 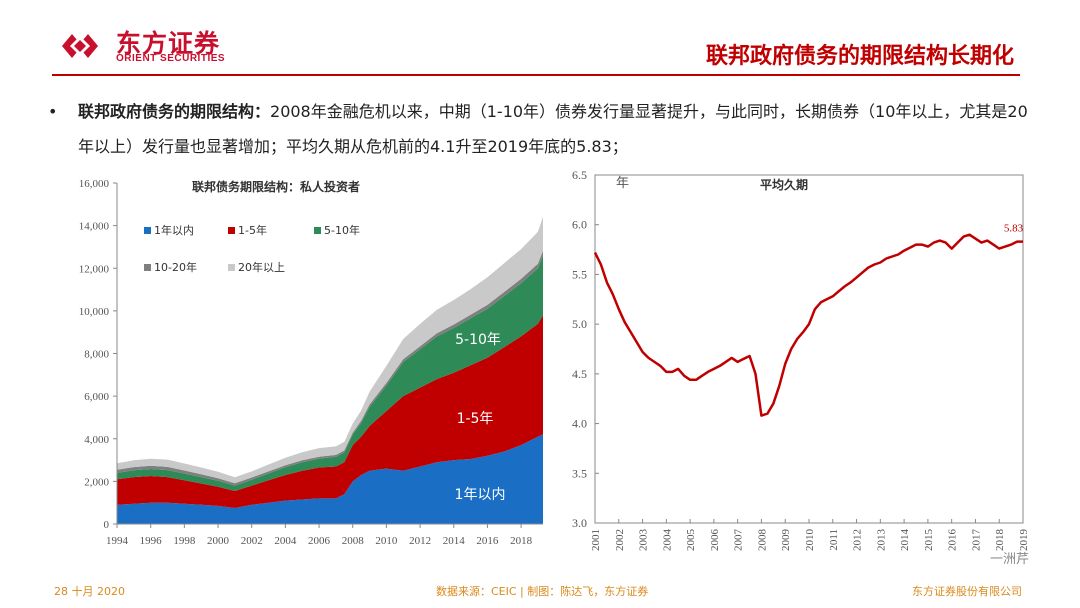 What do you see at coordinates (96, 355) in the screenshot?
I see `y-tick-label: 8,000` at bounding box center [96, 355].